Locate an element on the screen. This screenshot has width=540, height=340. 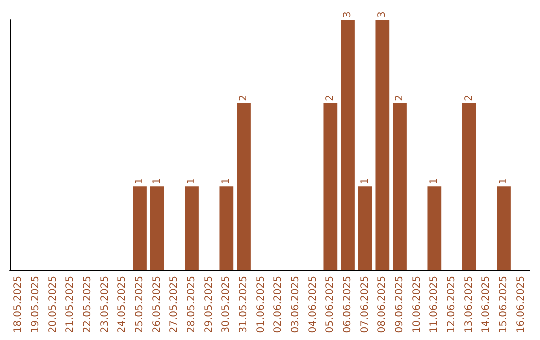
x-tick-label: 13.06.2025 is located at coordinates (469, 305).